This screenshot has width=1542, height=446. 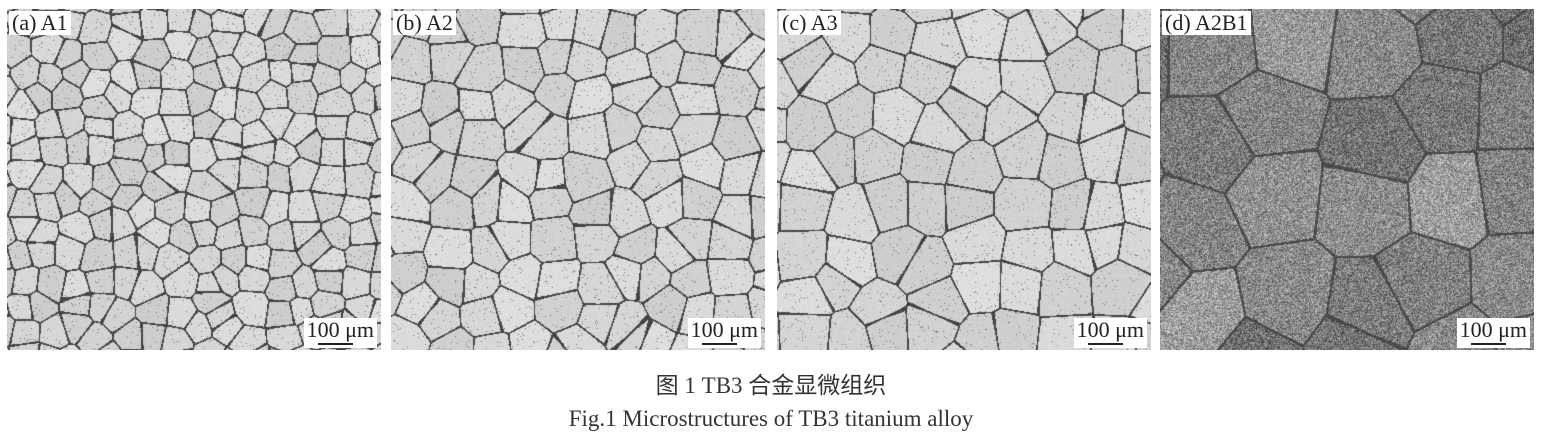 What do you see at coordinates (40, 23) in the screenshot?
I see `panel-label-a: (a) A1` at bounding box center [40, 23].